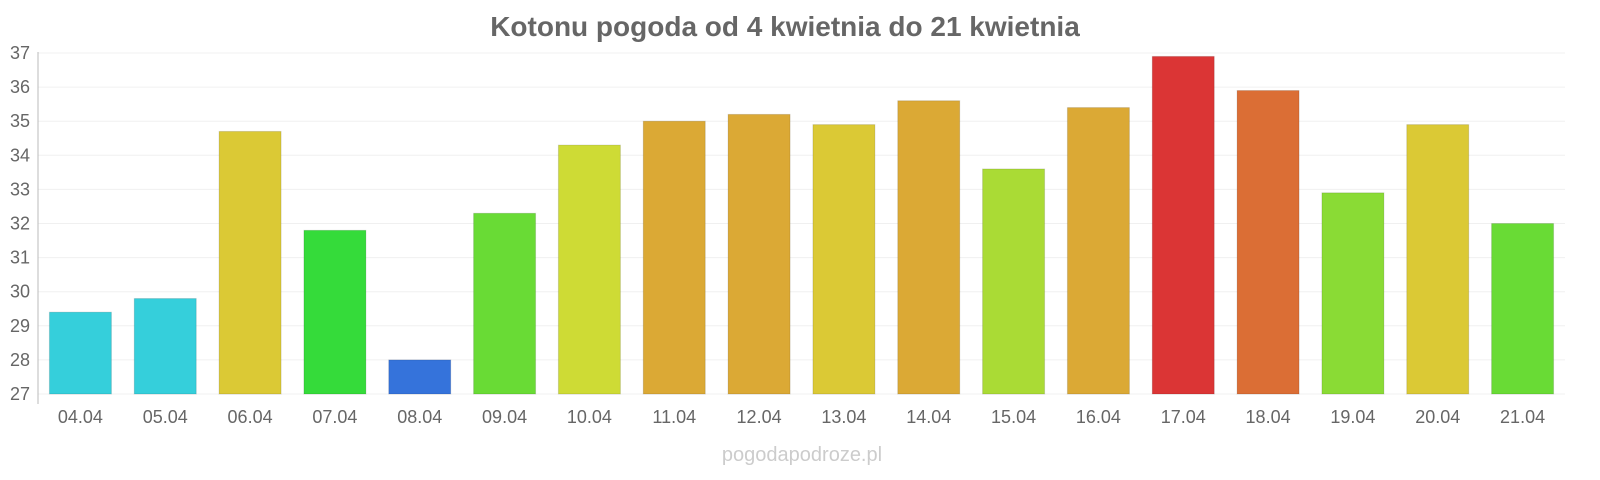  I want to click on bar-18.04, so click(1268, 242).